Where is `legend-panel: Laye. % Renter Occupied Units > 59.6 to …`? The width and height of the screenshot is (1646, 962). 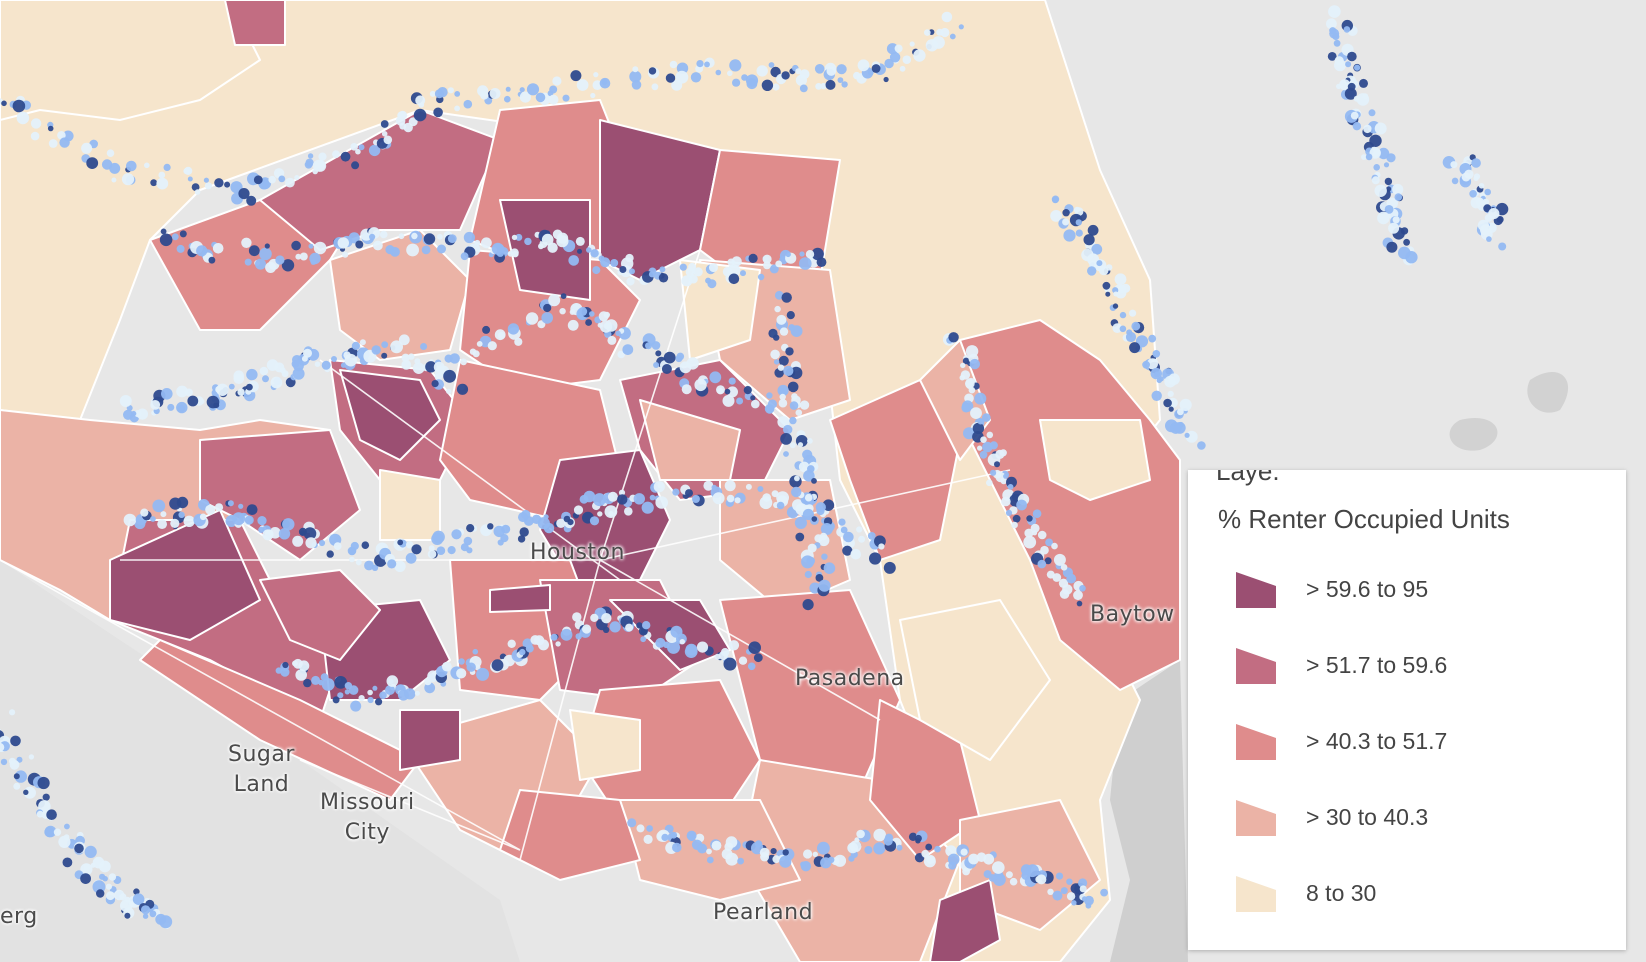
legend-panel: Laye. % Renter Occupied Units > 59.6 to … is located at coordinates (1407, 710).